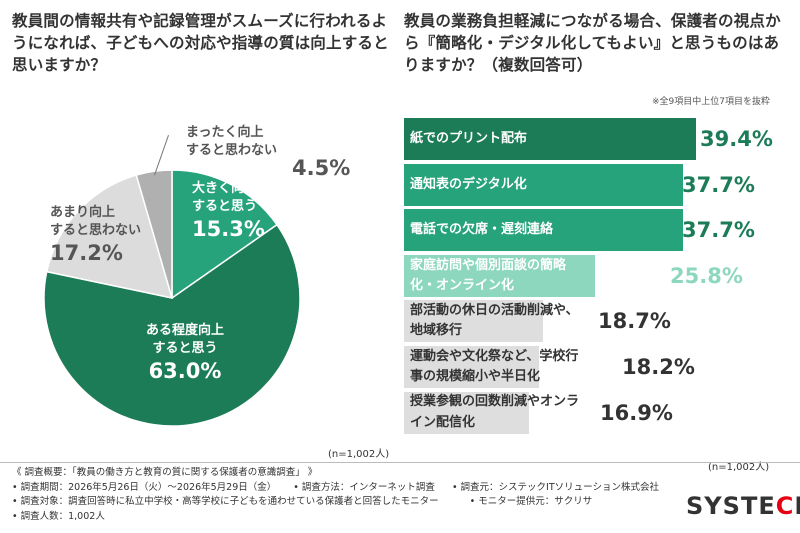 The height and width of the screenshot is (533, 800). What do you see at coordinates (154, 234) in the screenshot?
I see `pie-slice-not-at-all` at bounding box center [154, 234].